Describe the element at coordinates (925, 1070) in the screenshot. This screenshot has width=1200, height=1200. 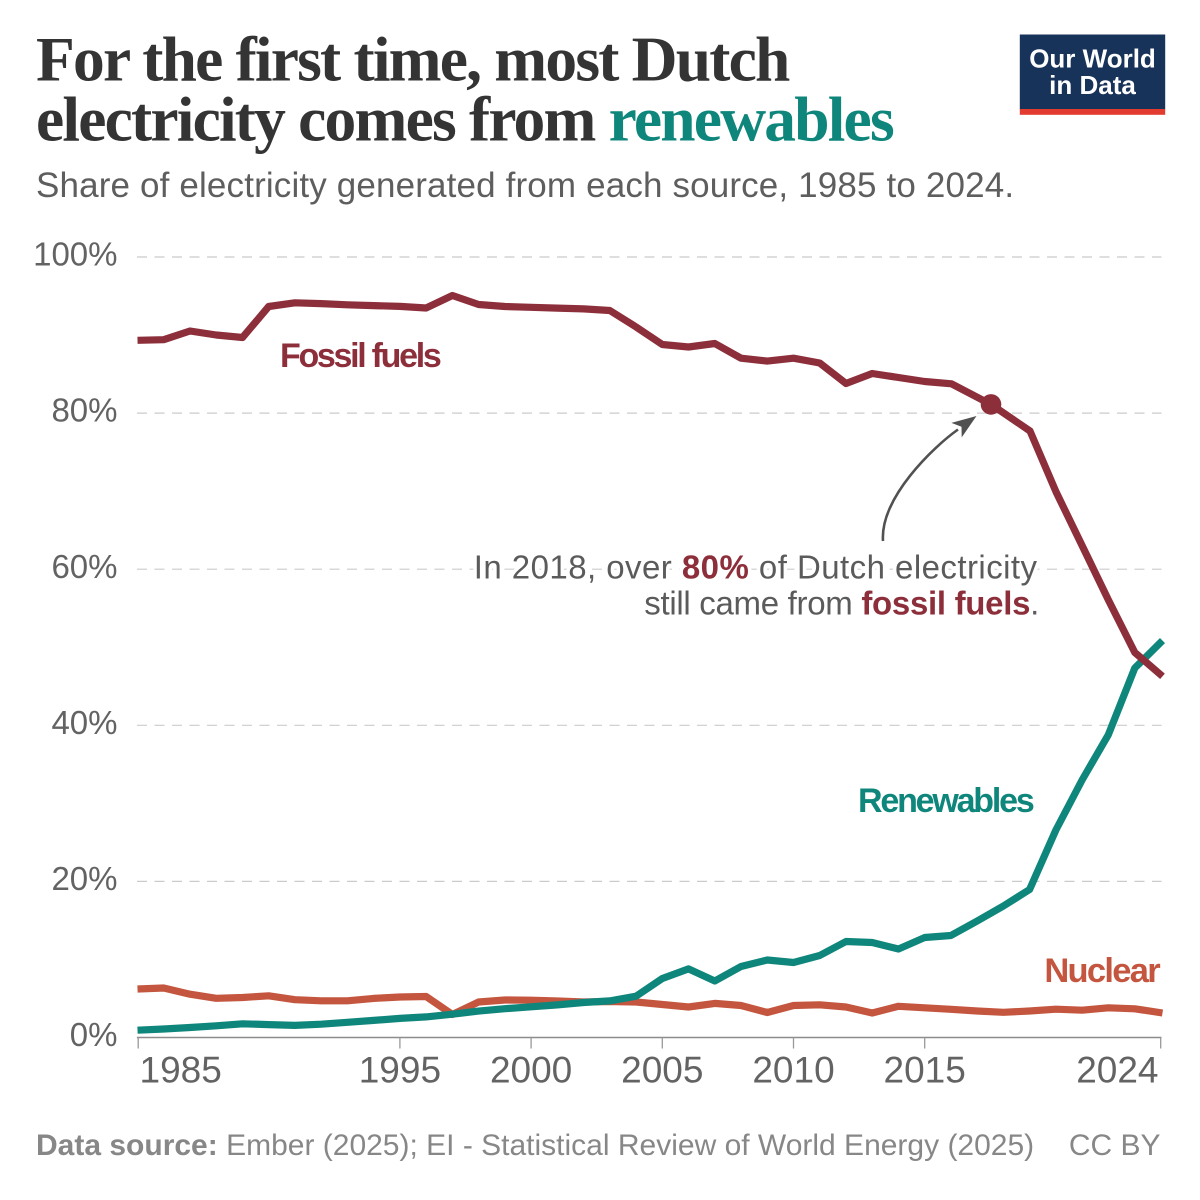
I see `svg-text: 2015` at that location.